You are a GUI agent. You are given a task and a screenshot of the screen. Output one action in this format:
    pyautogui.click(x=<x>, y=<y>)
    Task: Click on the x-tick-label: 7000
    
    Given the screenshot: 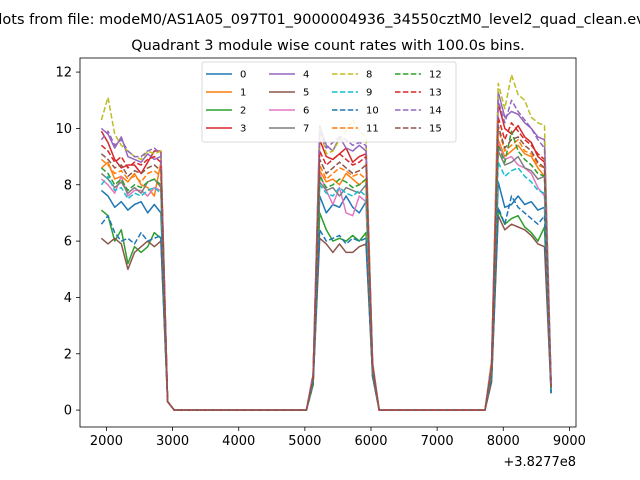 What is the action you would take?
    pyautogui.click(x=437, y=441)
    